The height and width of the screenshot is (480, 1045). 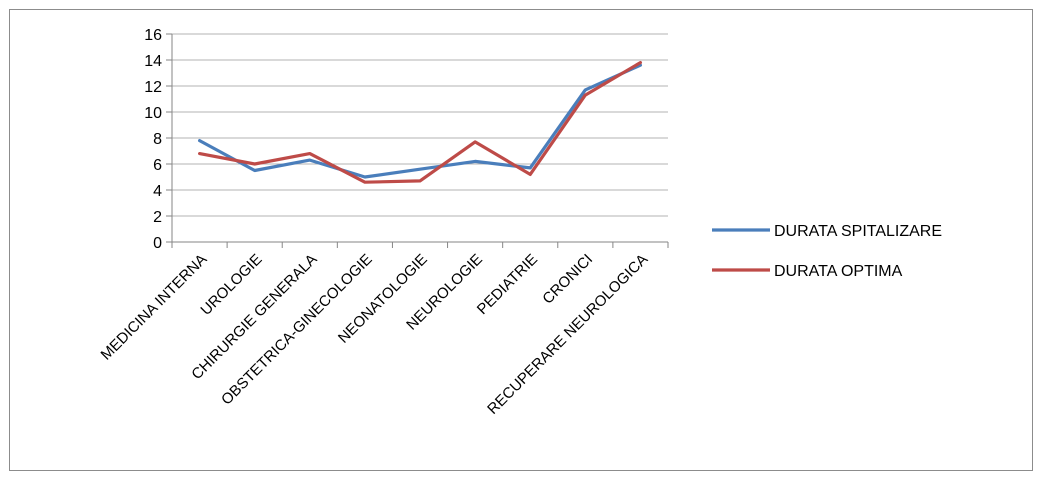 I want to click on y-tick-label: 8, so click(x=157, y=139).